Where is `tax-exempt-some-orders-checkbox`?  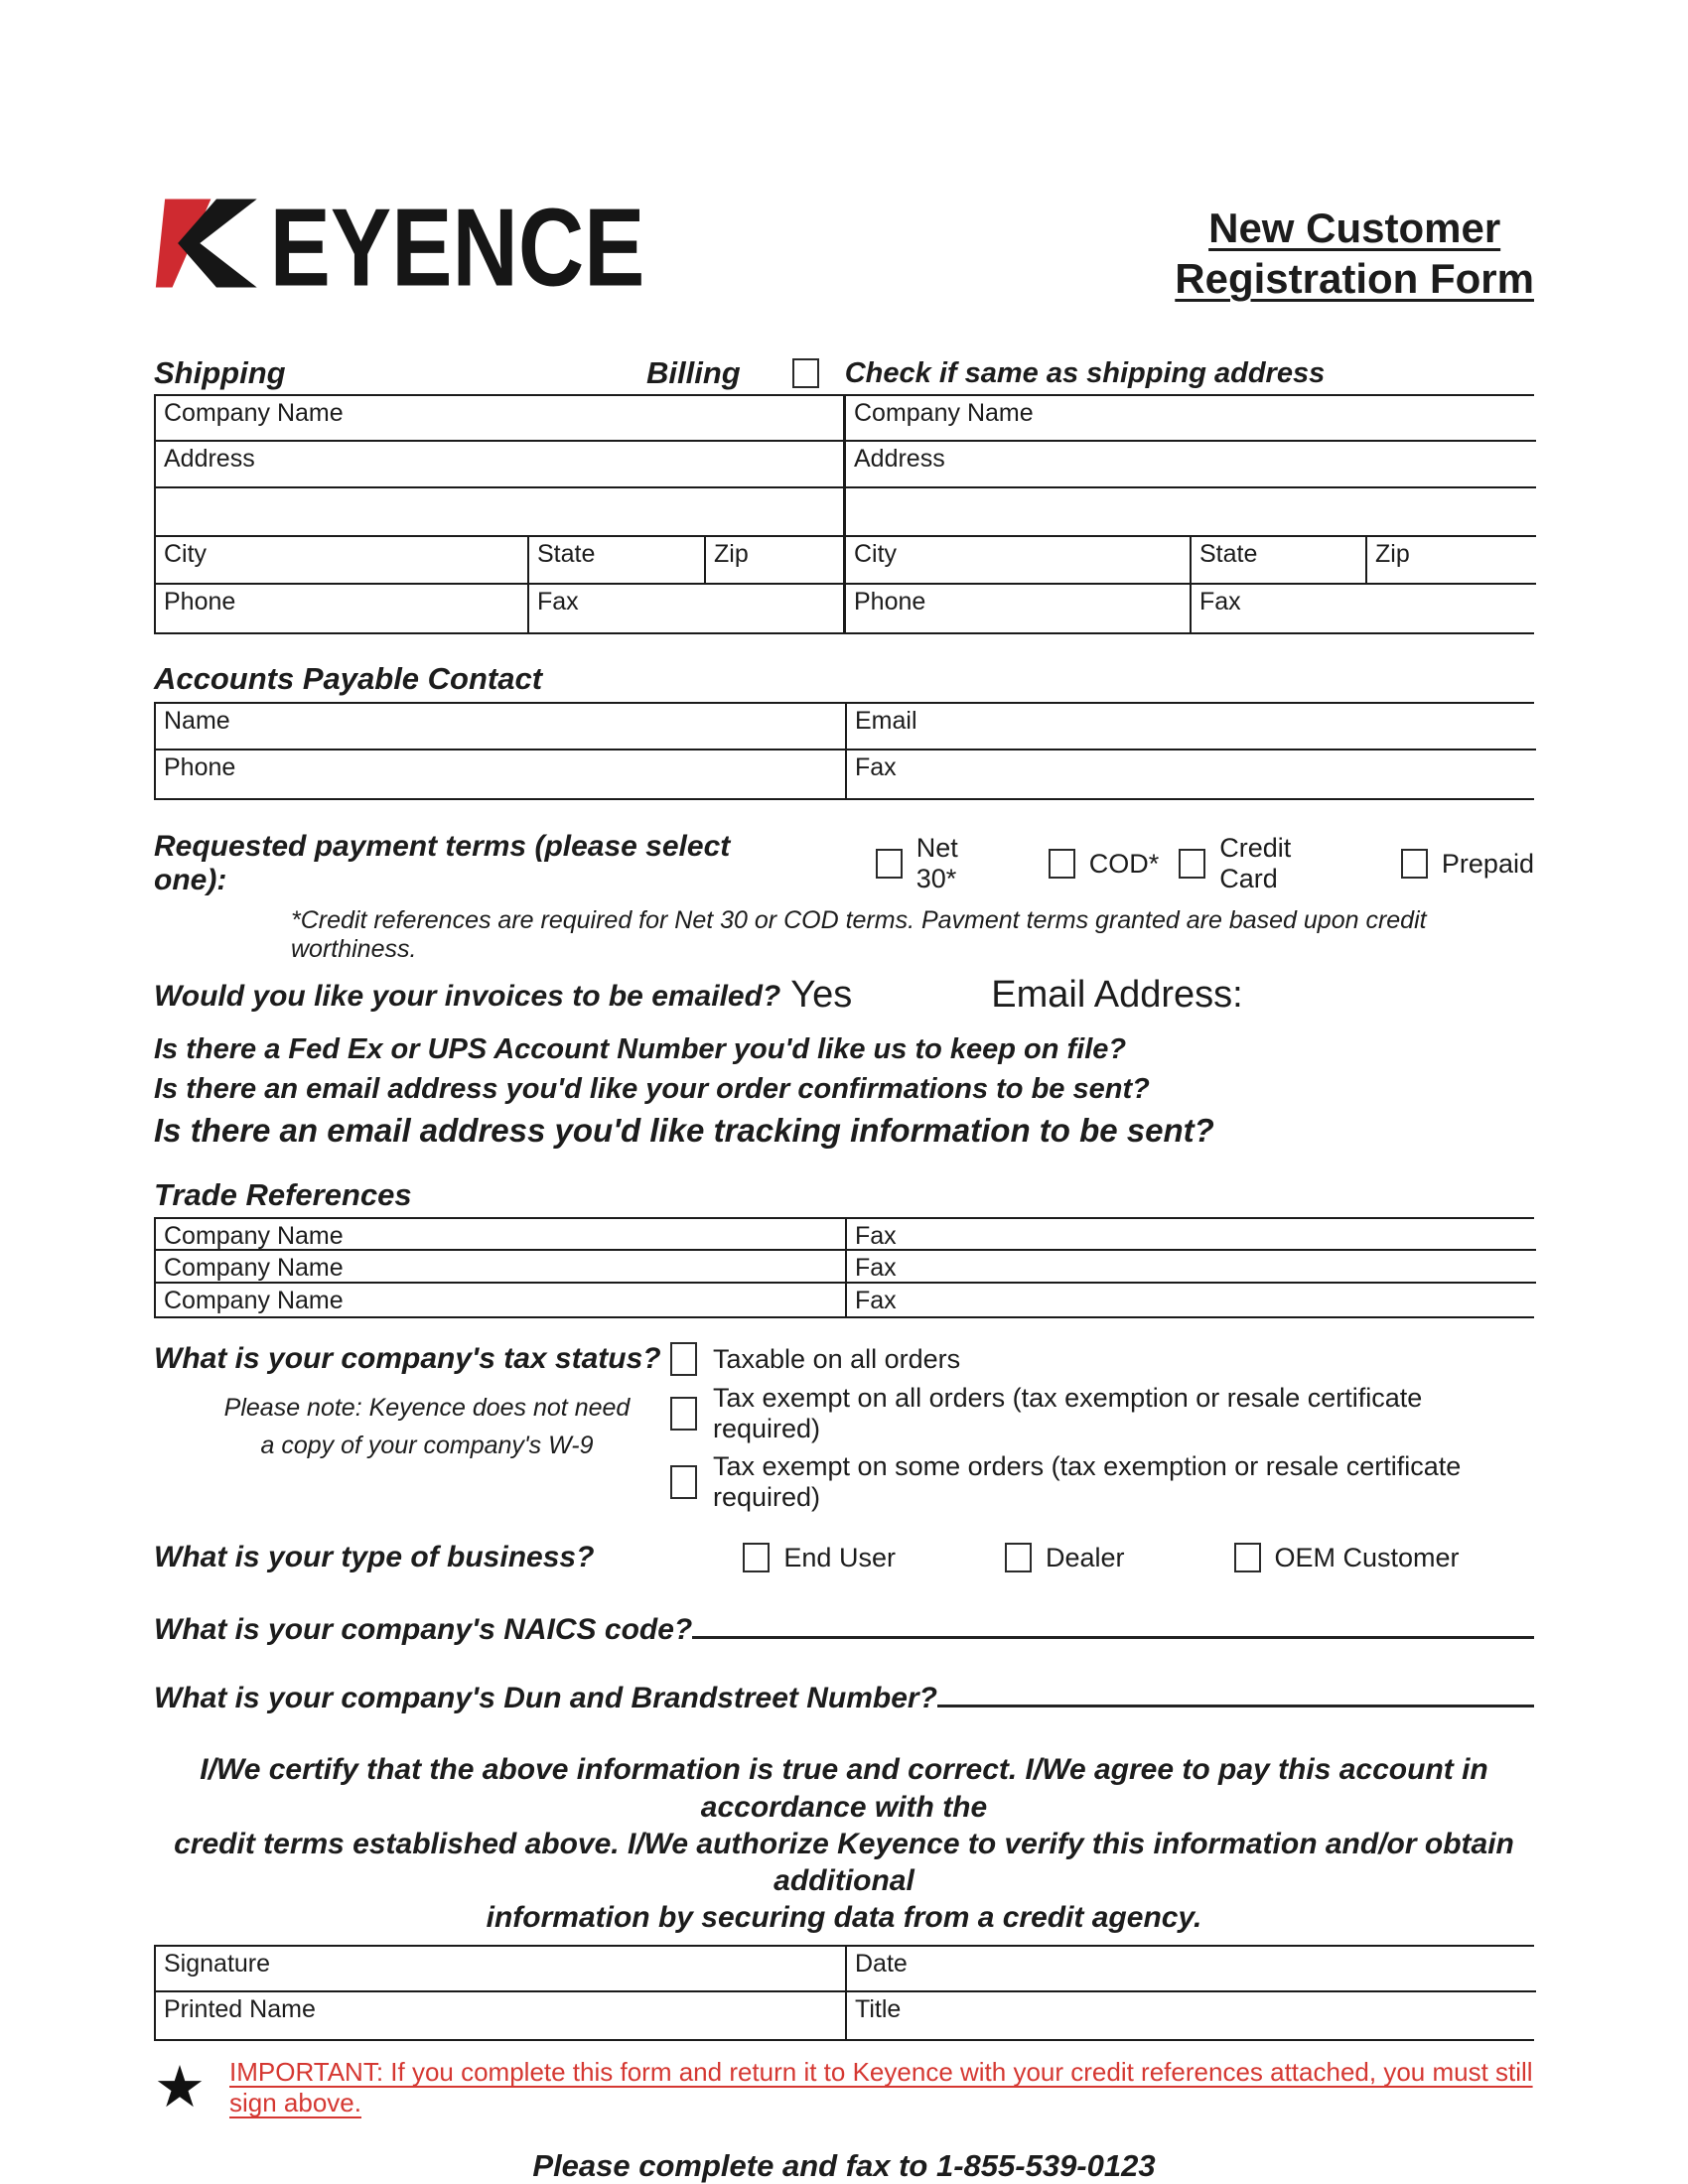
tax-exempt-some-orders-checkbox is located at coordinates (683, 1482).